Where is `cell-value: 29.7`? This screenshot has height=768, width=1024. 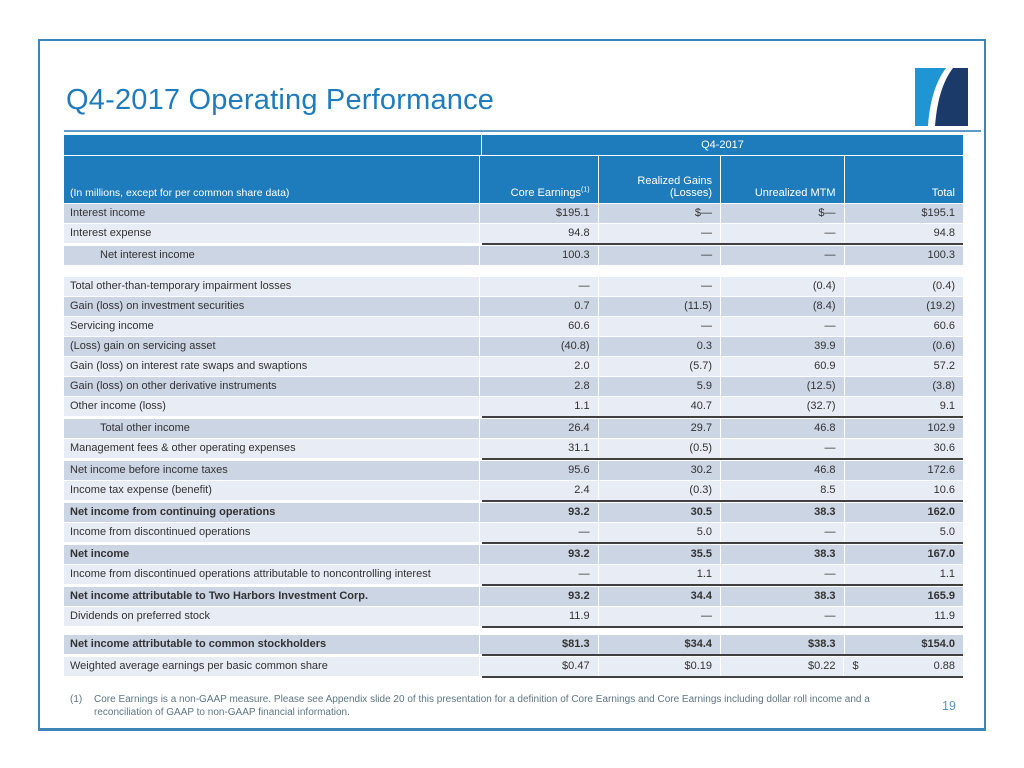
cell-value: 29.7 is located at coordinates (659, 428).